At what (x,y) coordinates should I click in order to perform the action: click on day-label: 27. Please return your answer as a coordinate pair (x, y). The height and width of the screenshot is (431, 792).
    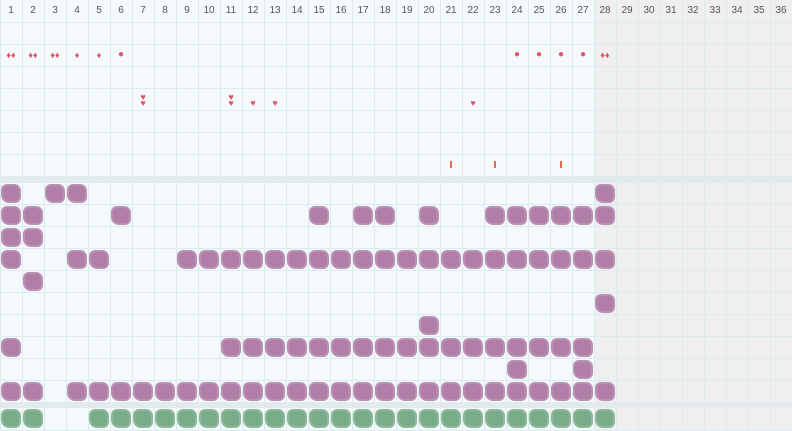
    Looking at the image, I should click on (583, 10).